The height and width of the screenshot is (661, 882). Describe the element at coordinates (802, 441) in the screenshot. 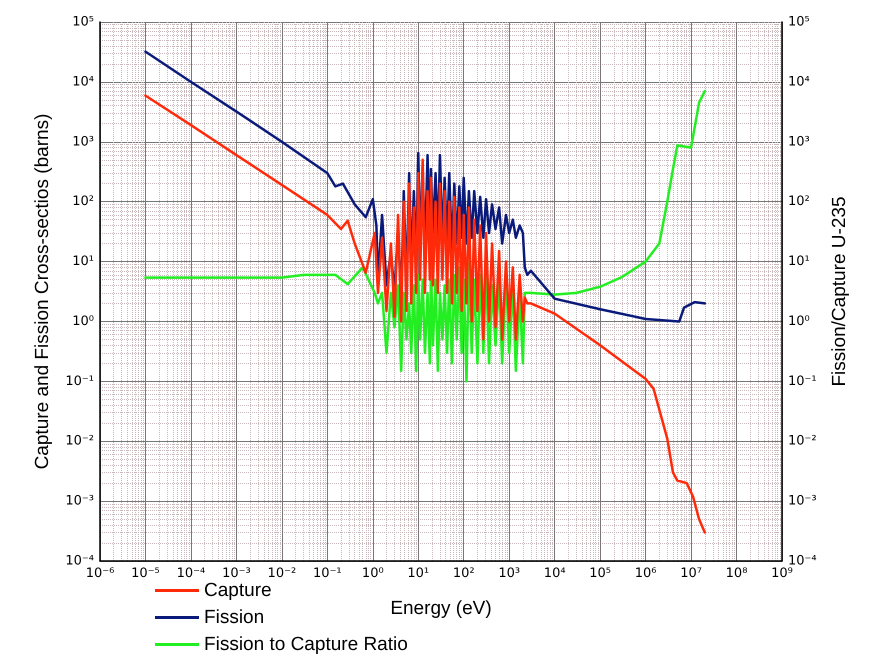

I see `y-tick-label: 10⁻²` at that location.